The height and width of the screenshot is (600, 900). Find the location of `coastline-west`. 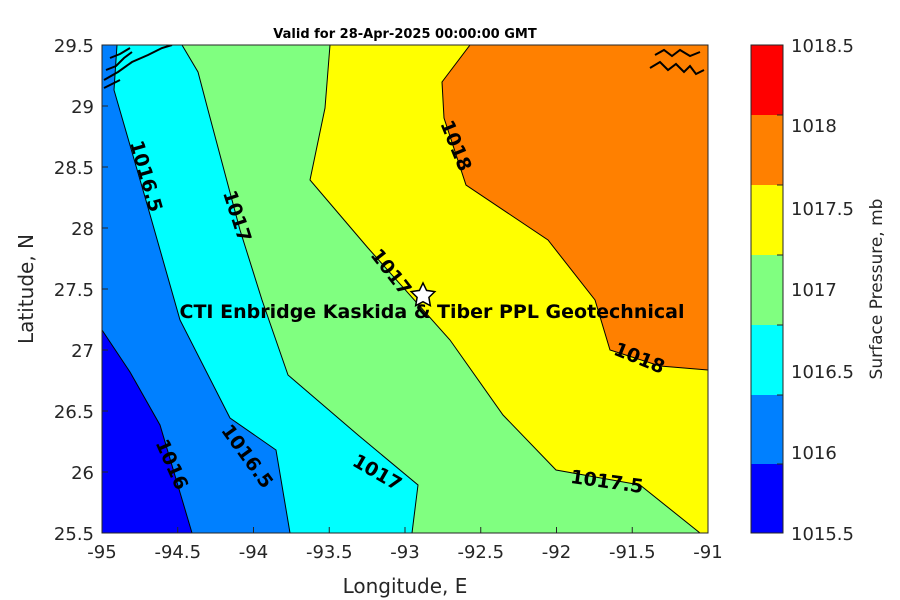

coastline-west is located at coordinates (138, 63).